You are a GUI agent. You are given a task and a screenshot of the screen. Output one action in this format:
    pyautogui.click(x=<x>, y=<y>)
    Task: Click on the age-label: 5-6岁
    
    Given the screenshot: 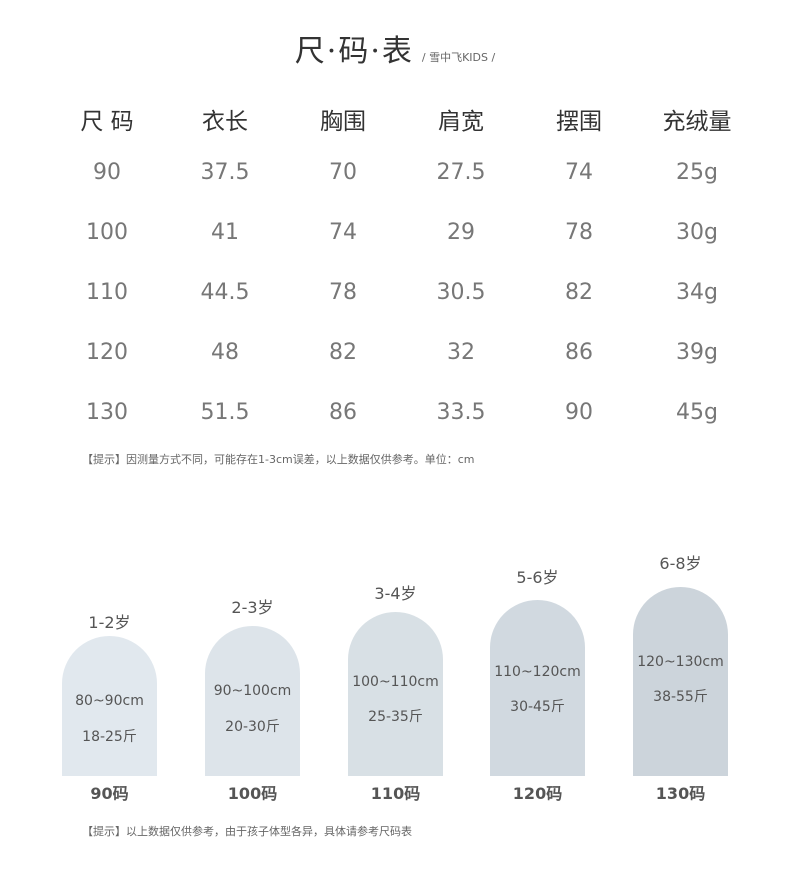 What is the action you would take?
    pyautogui.click(x=537, y=577)
    